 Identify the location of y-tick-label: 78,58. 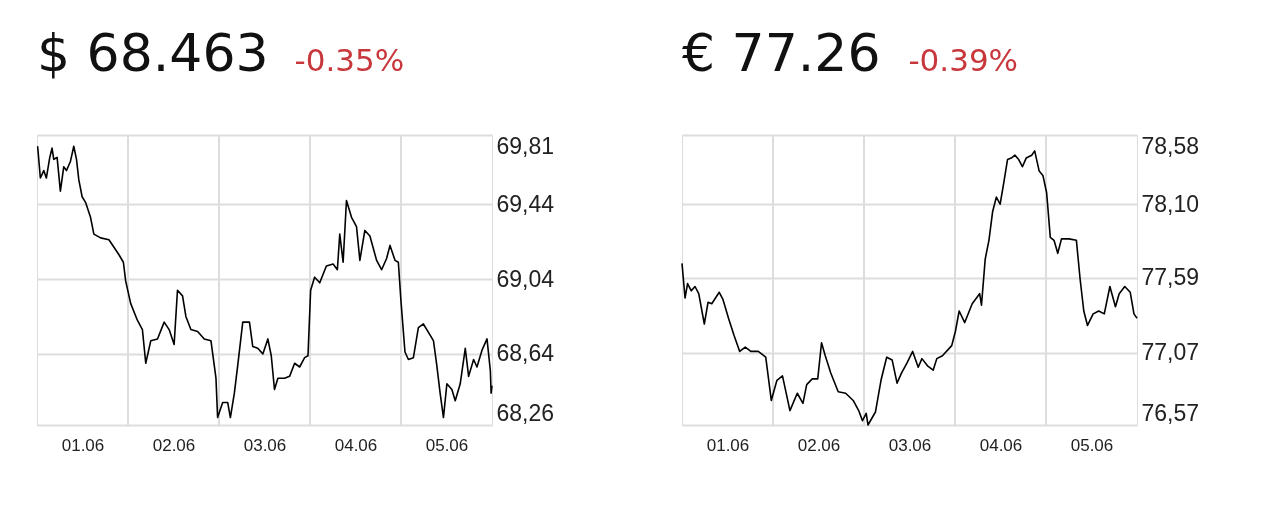
(1170, 145).